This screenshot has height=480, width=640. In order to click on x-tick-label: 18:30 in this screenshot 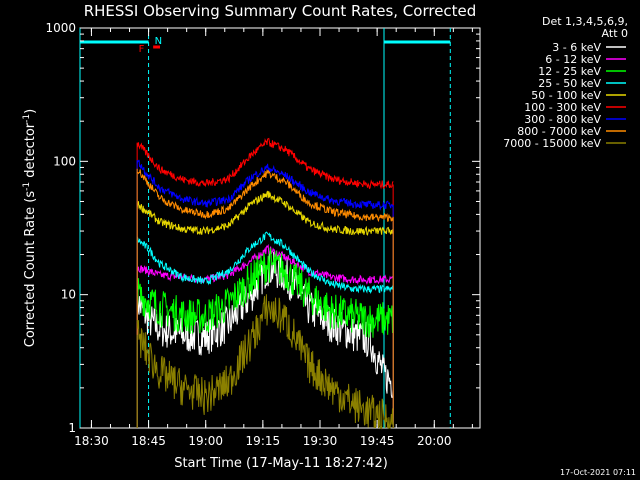, I will do `click(91, 441)`.